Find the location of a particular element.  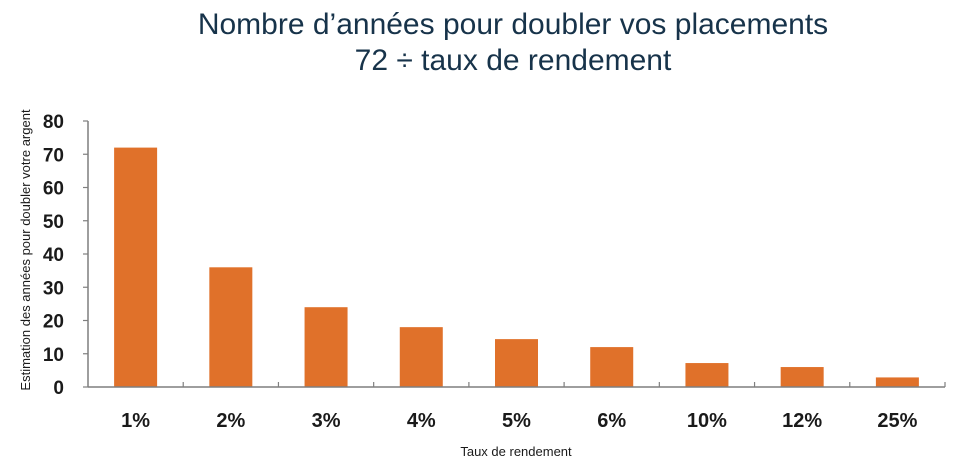

x-tick-label: 6% is located at coordinates (611, 421).